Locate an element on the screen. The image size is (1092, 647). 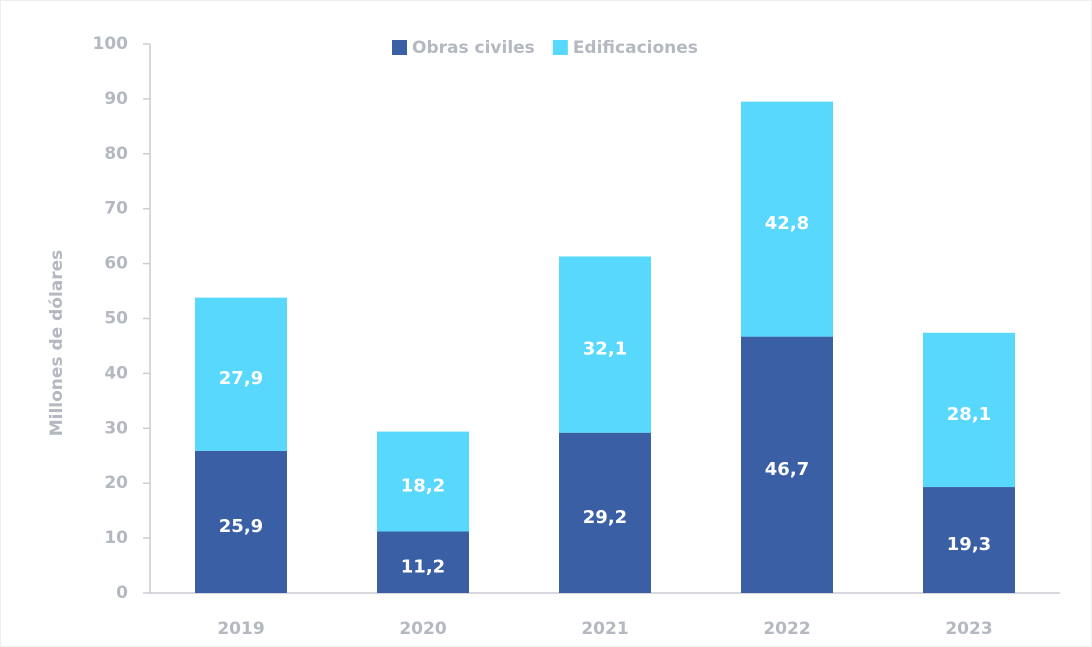
data-label: 29,2 is located at coordinates (605, 517).